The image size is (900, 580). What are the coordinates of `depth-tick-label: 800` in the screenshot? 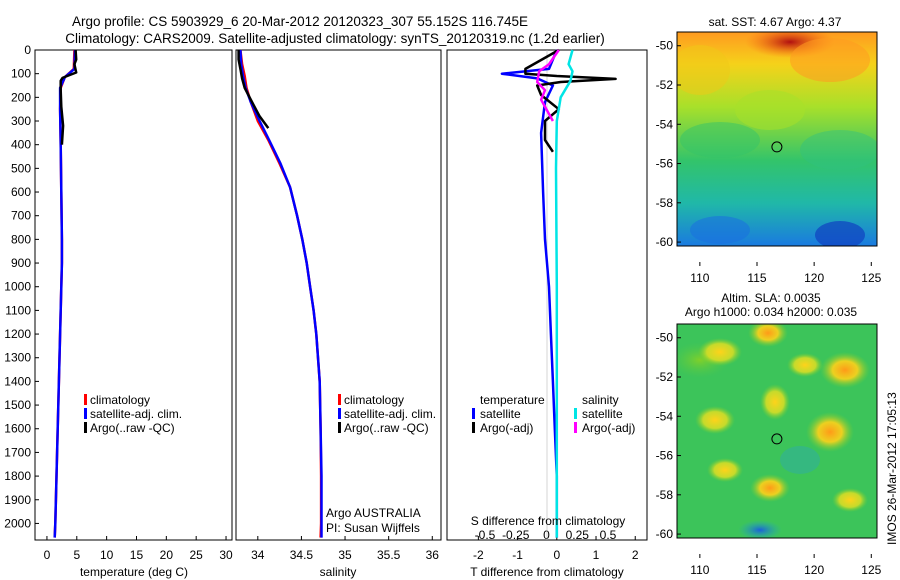 It's located at (21, 239).